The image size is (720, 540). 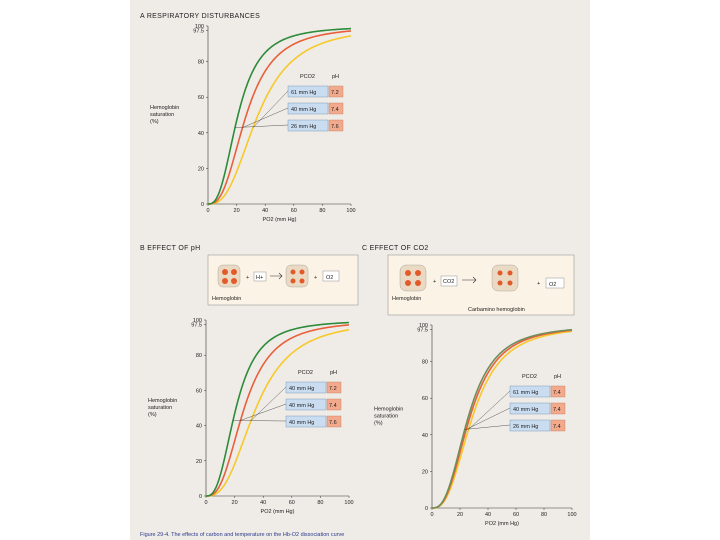 I want to click on panel-a-title: A RESPIRATORY DISTURBANCES, so click(x=200, y=16).